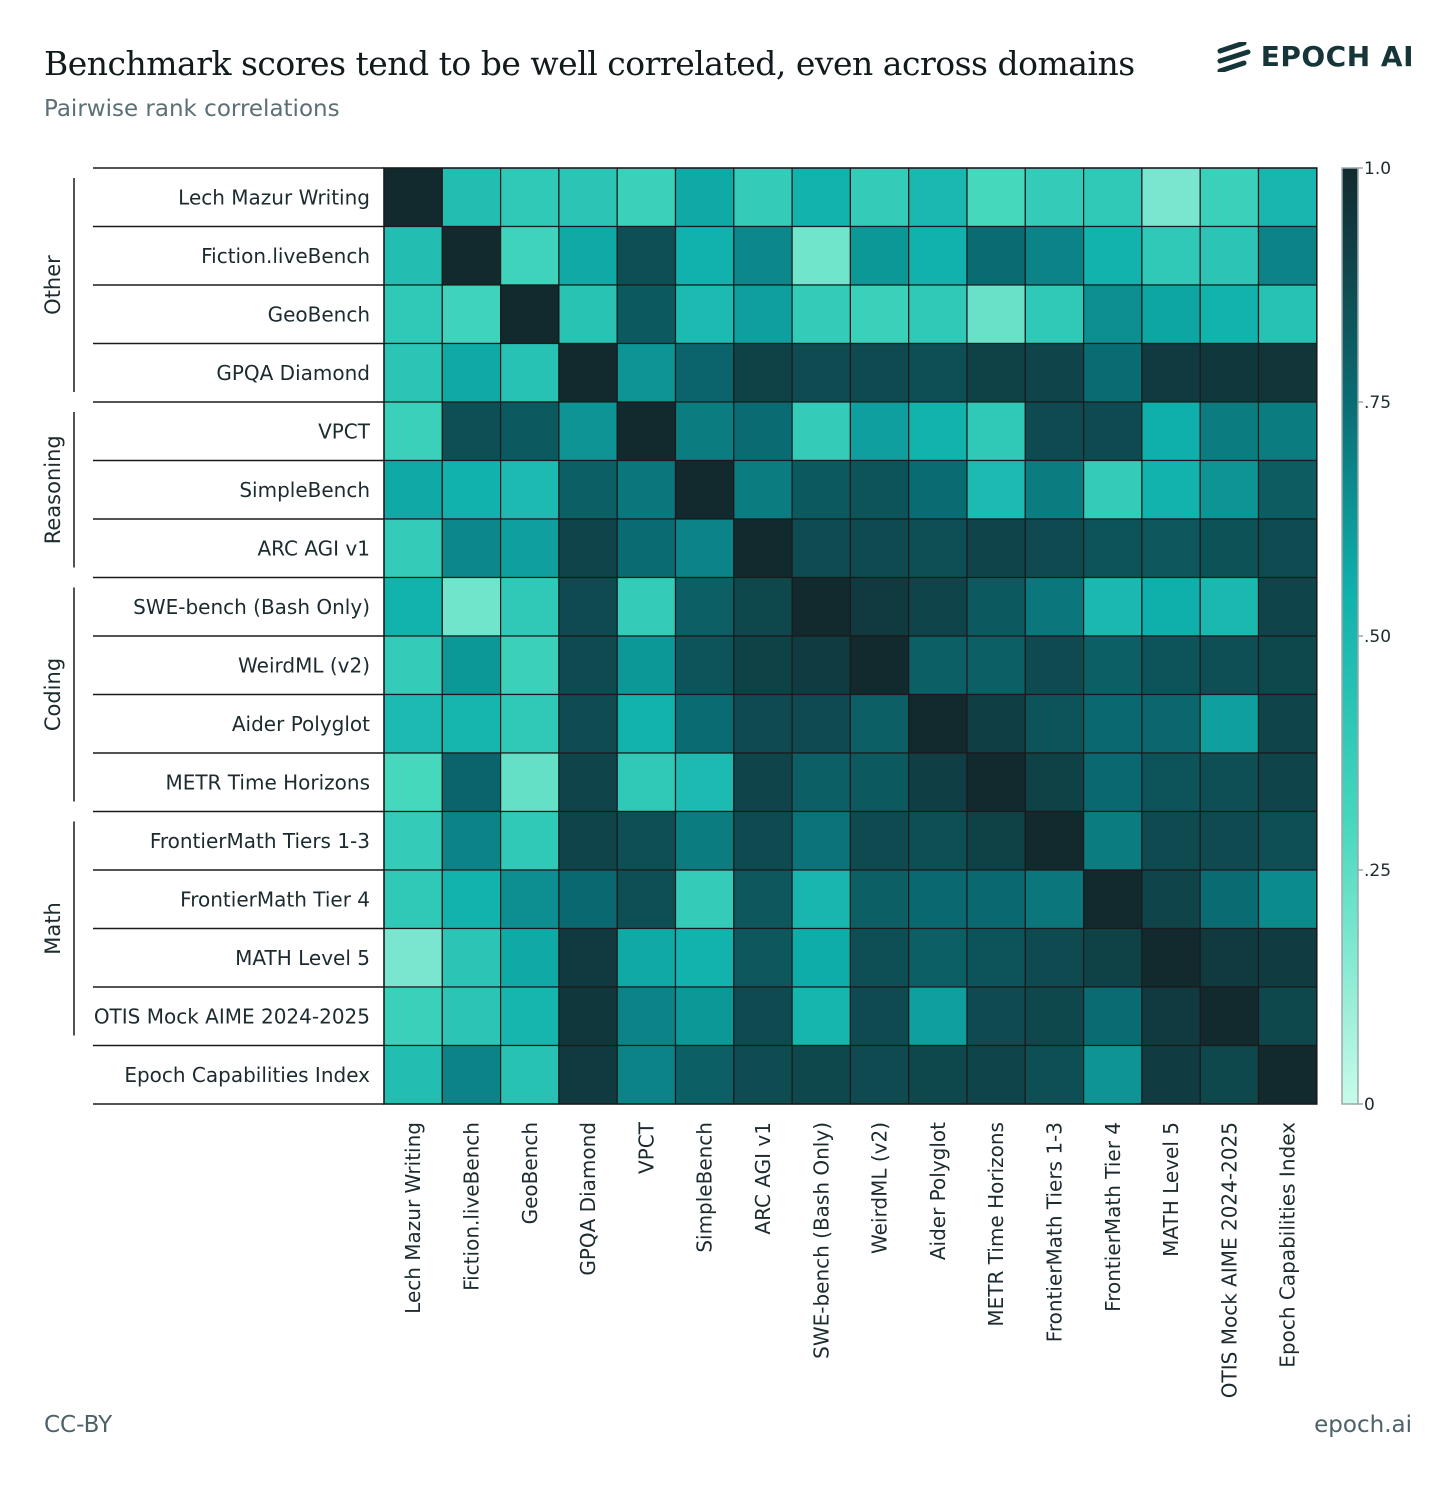 Image resolution: width=1456 pixels, height=1490 pixels. Describe the element at coordinates (1288, 1245) in the screenshot. I see `column-label: Epoch Capabilities Index` at that location.